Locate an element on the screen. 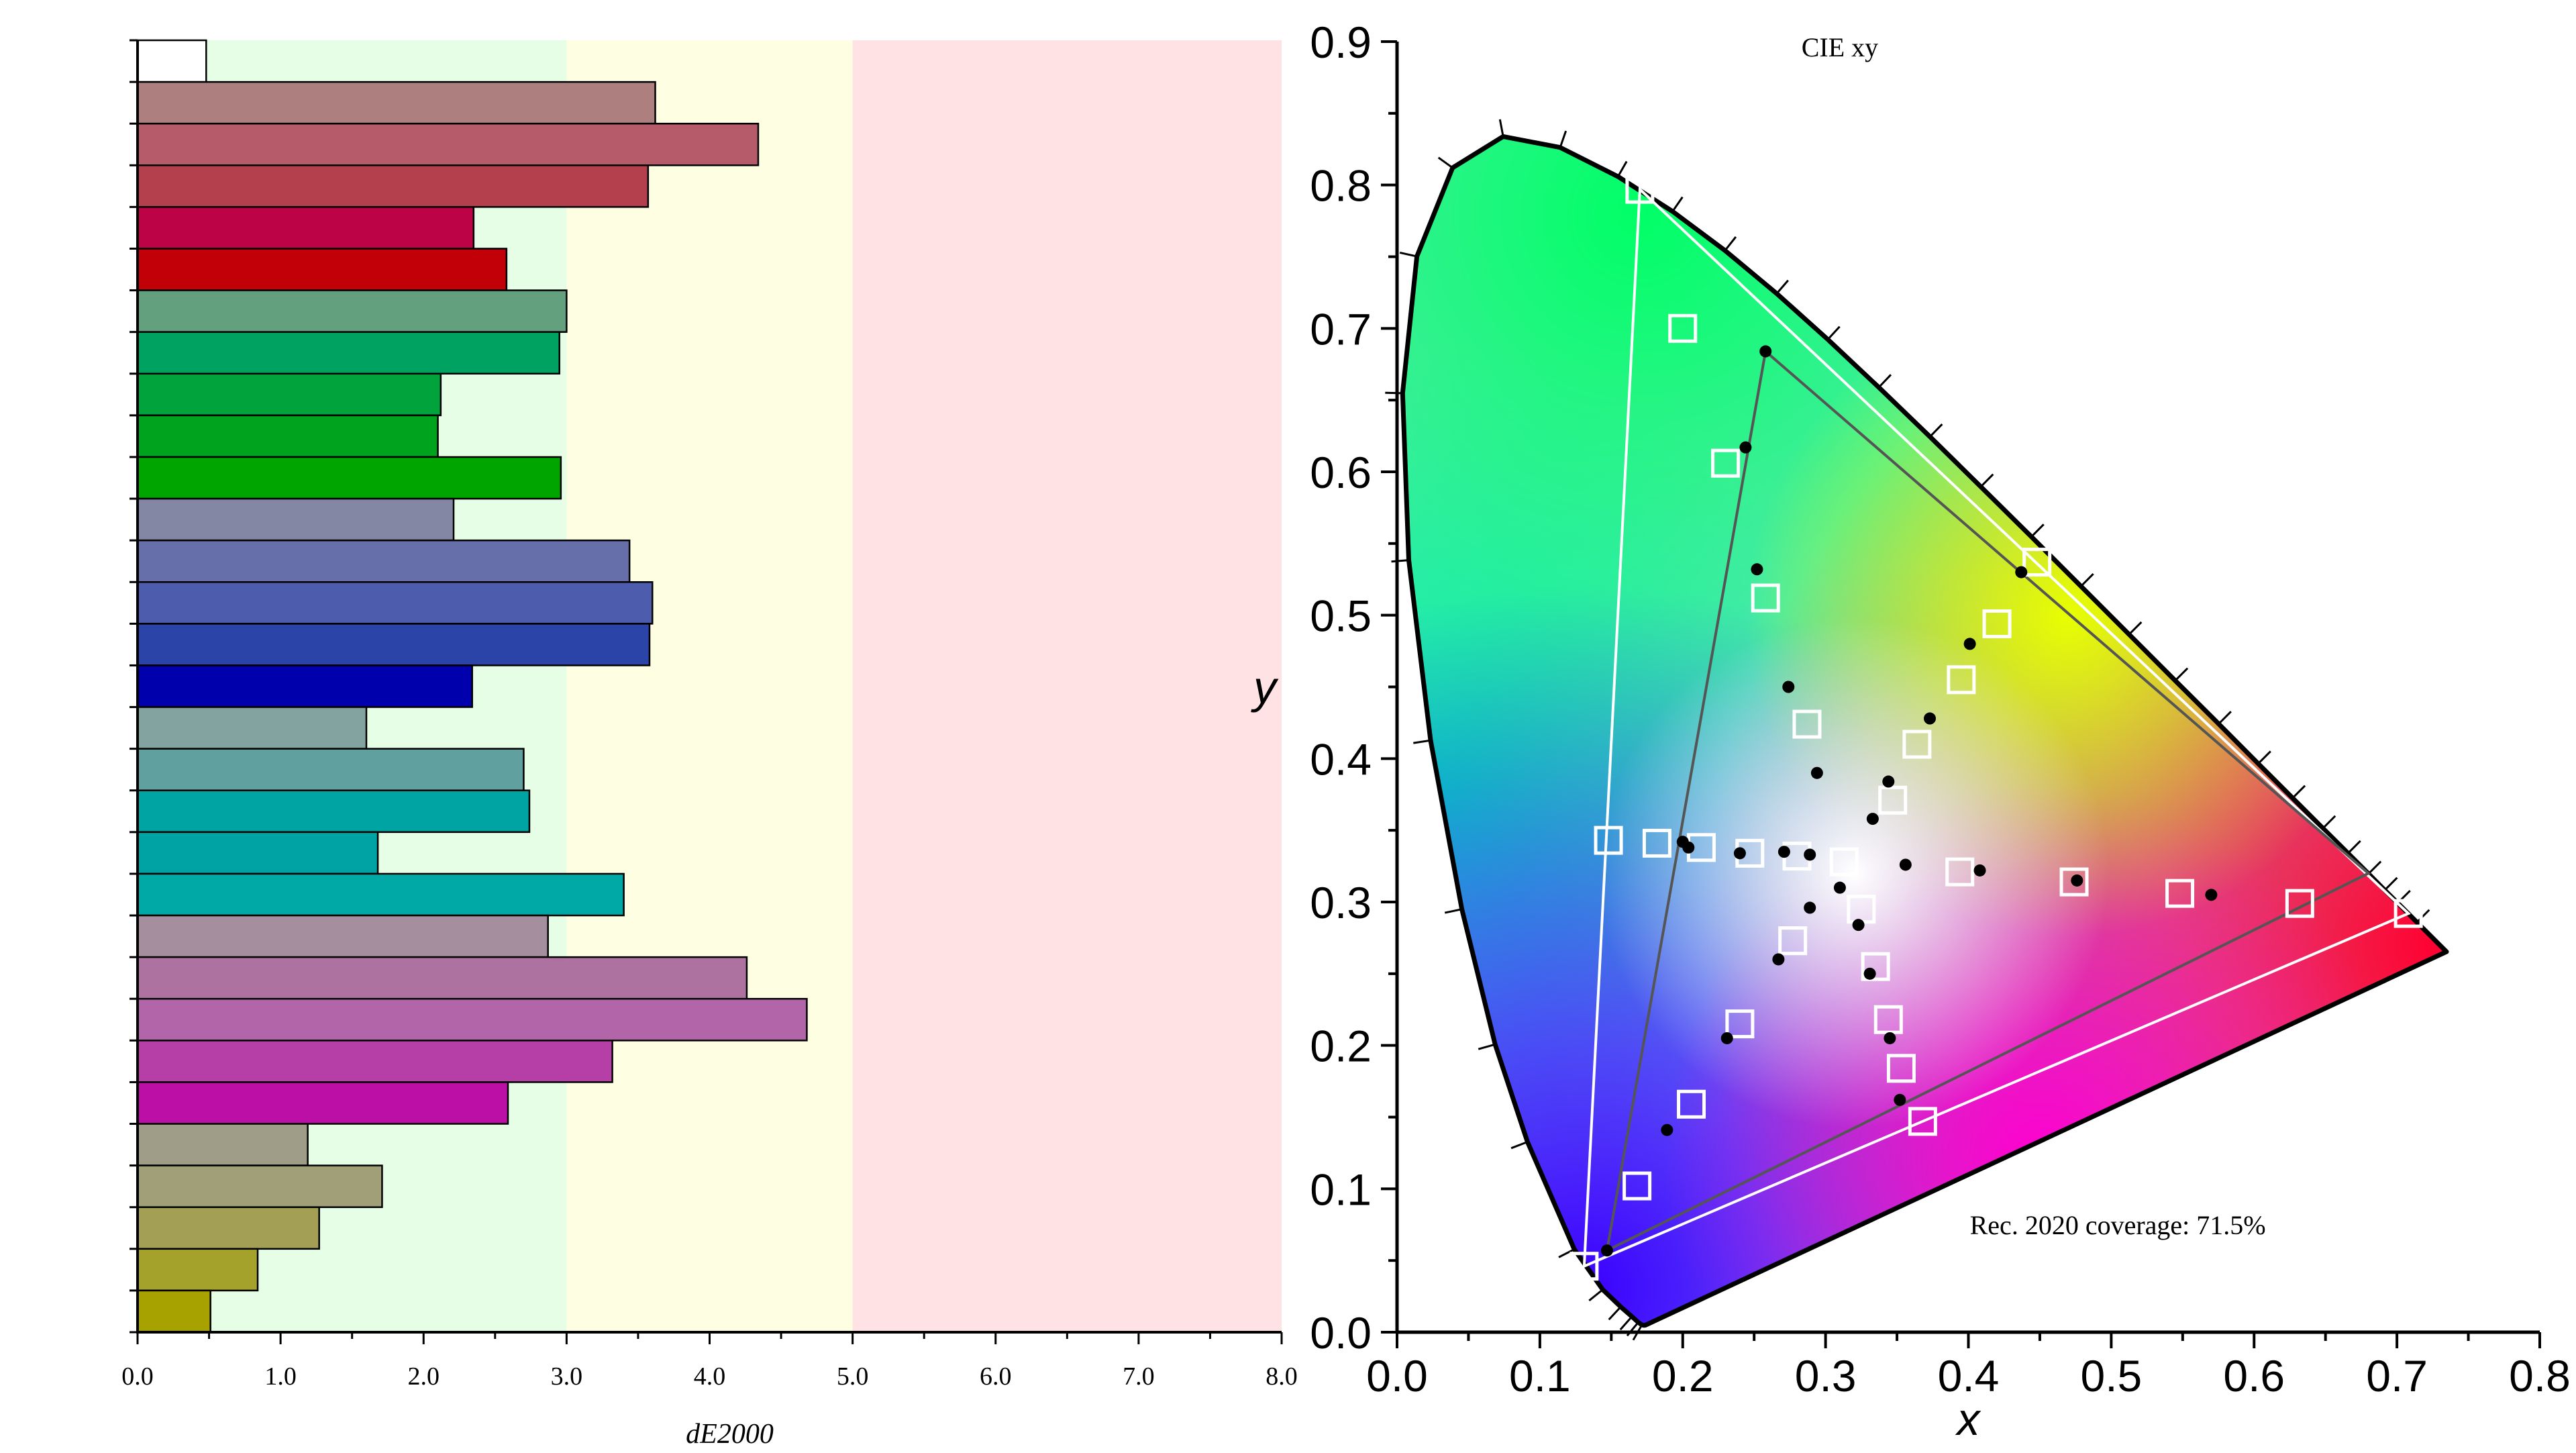 The height and width of the screenshot is (1453, 2576). cie-y-tick-label: 0.8 is located at coordinates (1341, 186).